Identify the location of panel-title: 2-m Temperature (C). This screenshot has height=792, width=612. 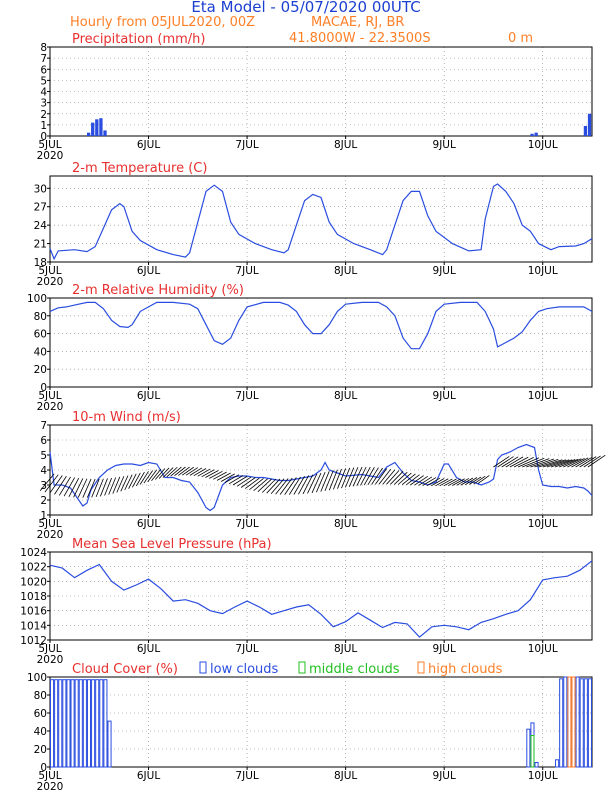
(139, 168).